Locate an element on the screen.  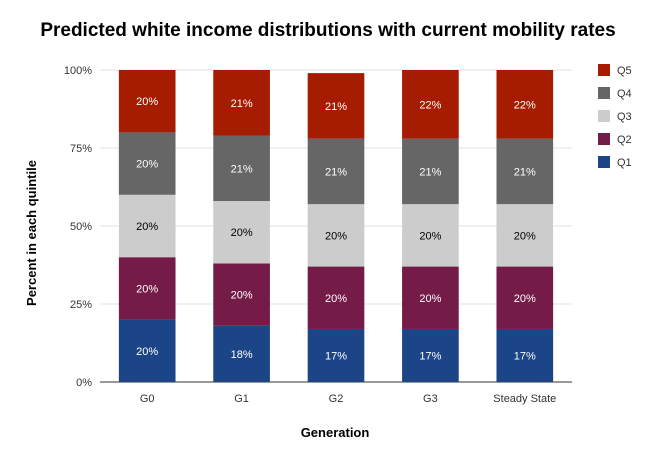
bar-segment-q1-g0 is located at coordinates (147, 350).